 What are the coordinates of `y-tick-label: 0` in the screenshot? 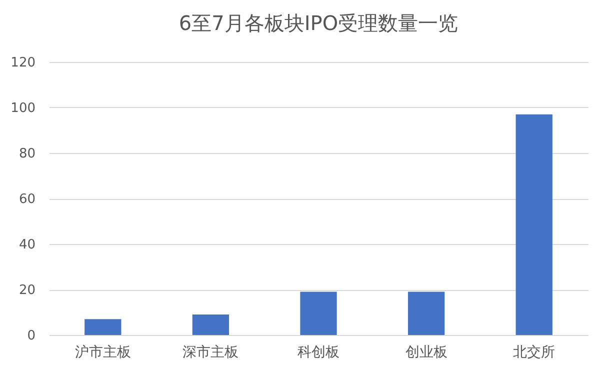 It's located at (31, 336).